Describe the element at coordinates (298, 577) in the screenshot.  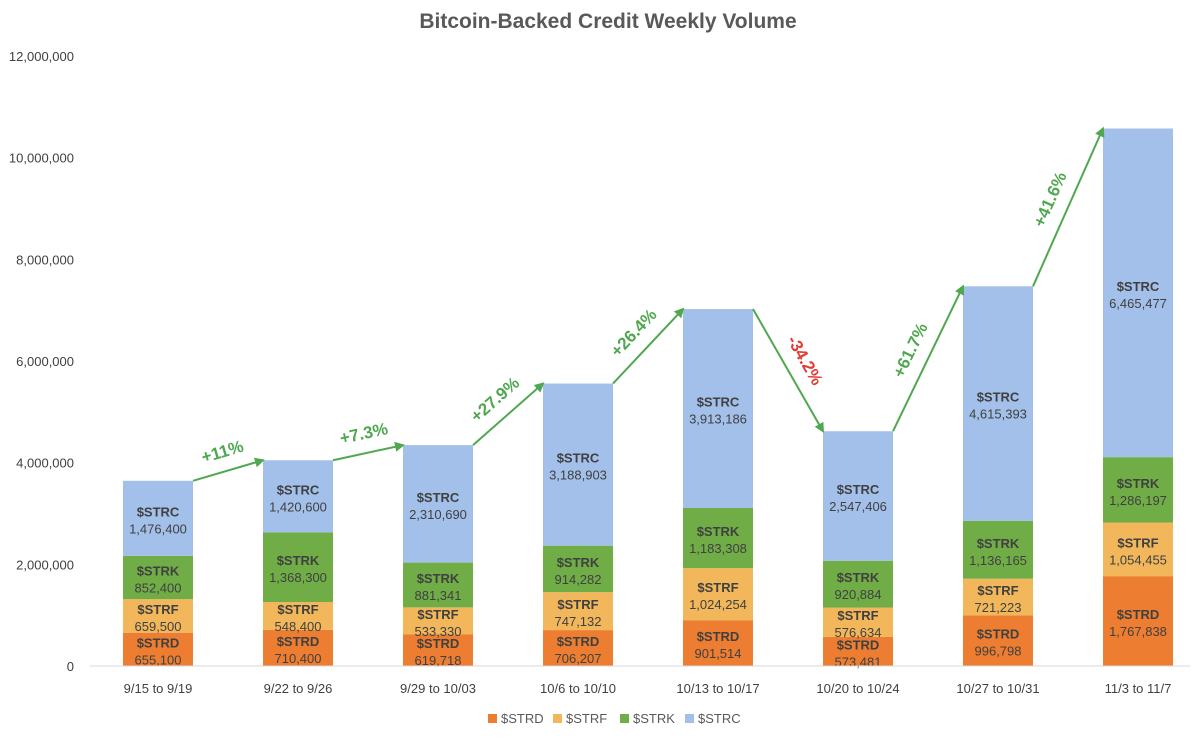
I see `segment-value-label: 1,368,300` at that location.